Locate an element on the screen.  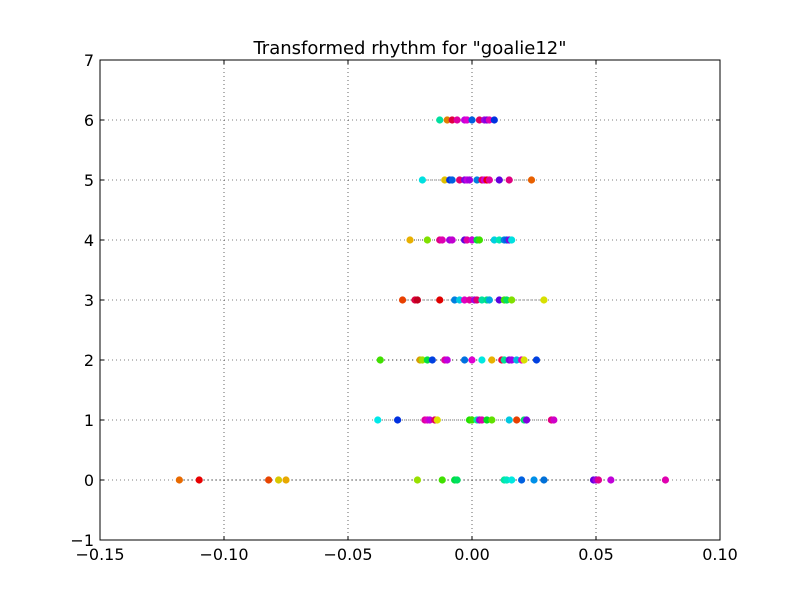
chart-title: Transformed rhythm for "goalie12" is located at coordinates (409, 48).